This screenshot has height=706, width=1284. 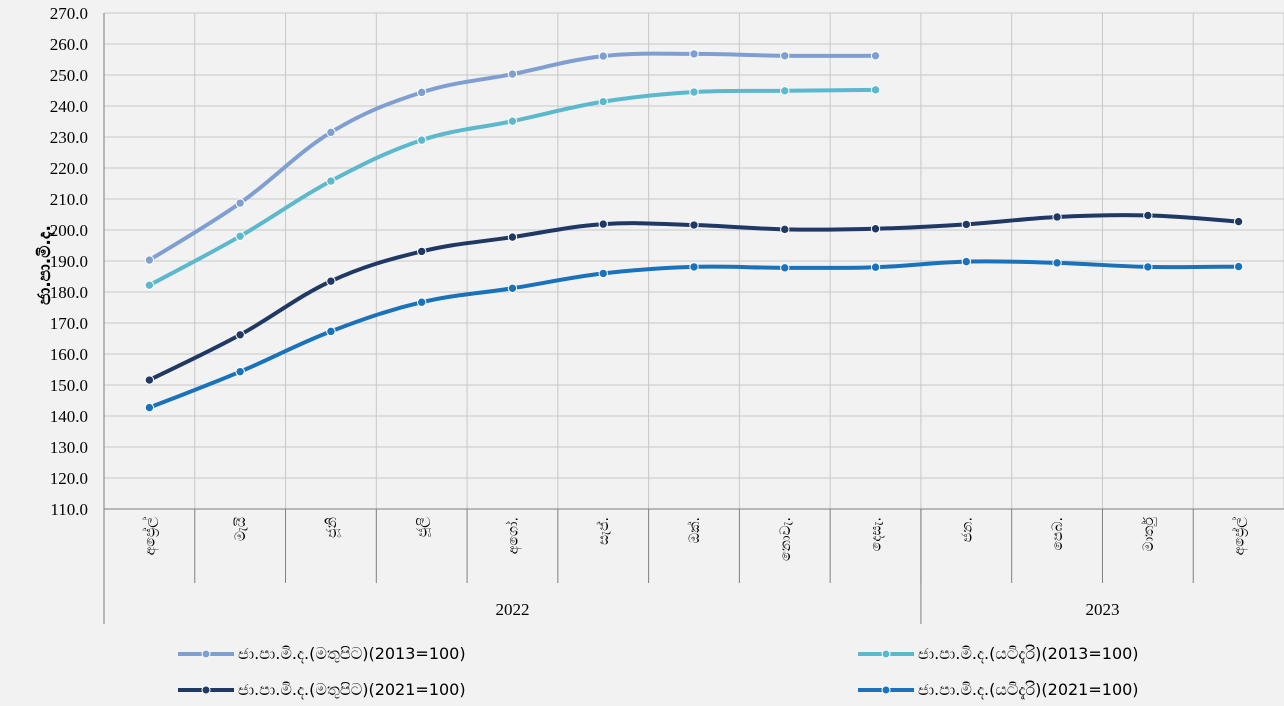 I want to click on x-category-label: පෙබ., so click(x=1058, y=533).